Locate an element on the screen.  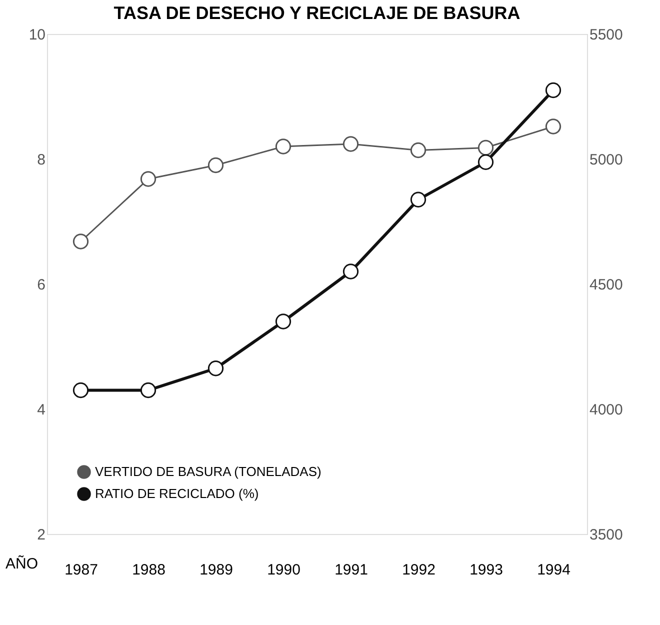
x-tick-label: 1991 is located at coordinates (351, 570).